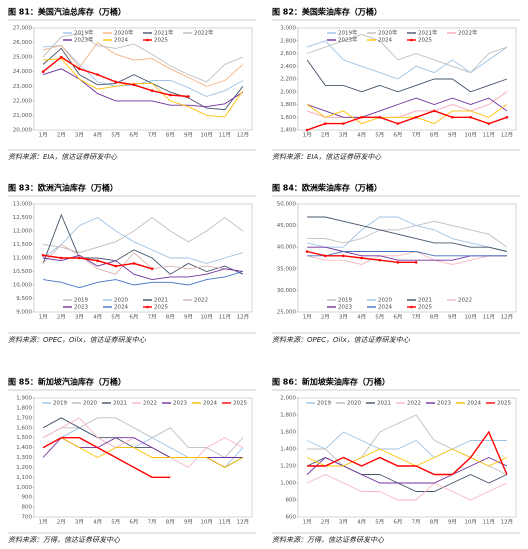 This screenshot has width=528, height=549. What do you see at coordinates (328, 540) in the screenshot?
I see `source-note: 资料来源：万得，信达证券研发中心` at bounding box center [328, 540].